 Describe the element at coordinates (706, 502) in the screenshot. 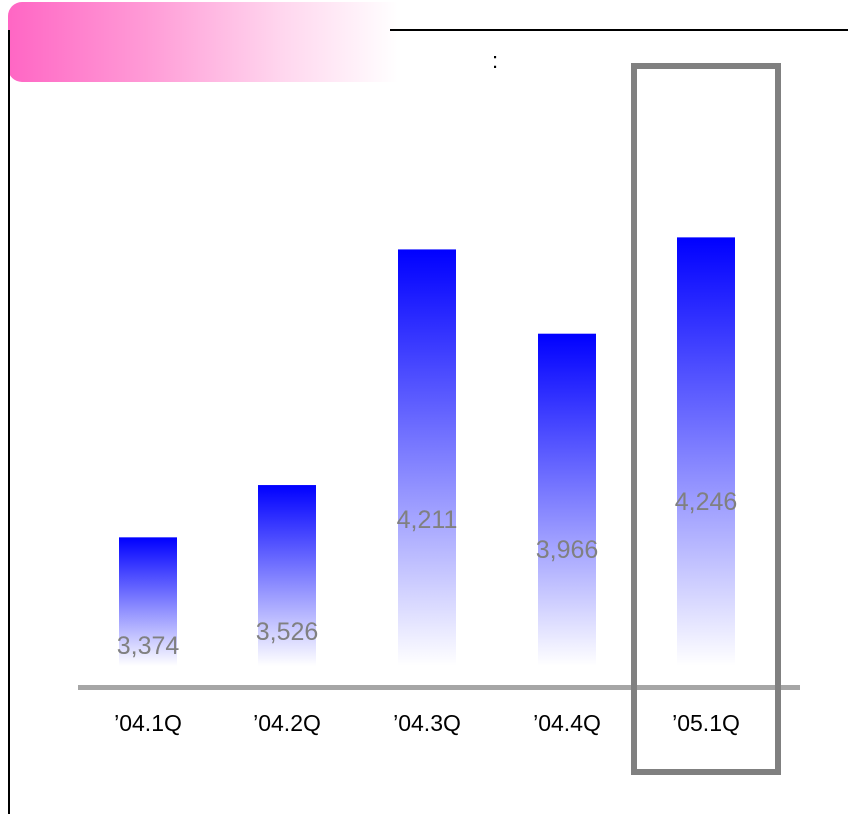

I see `bar-value-label: 4,246` at that location.